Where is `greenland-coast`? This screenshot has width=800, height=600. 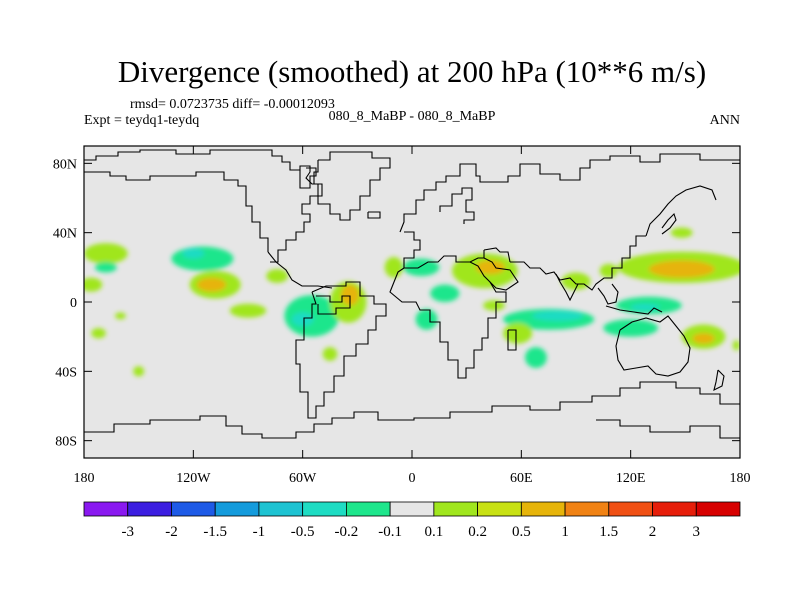
greenland-coast is located at coordinates (352, 186).